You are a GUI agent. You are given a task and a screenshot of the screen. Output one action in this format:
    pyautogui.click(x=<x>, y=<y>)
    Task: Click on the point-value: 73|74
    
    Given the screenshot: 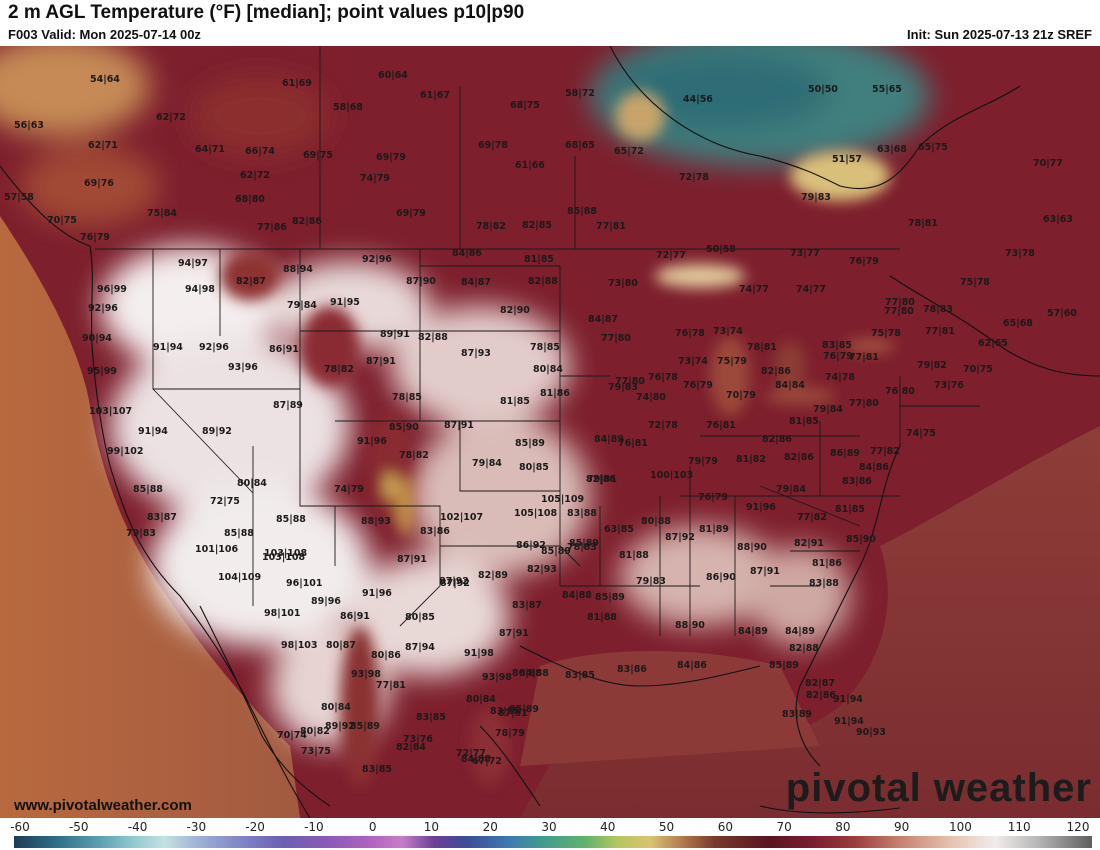 What is the action you would take?
    pyautogui.click(x=693, y=361)
    